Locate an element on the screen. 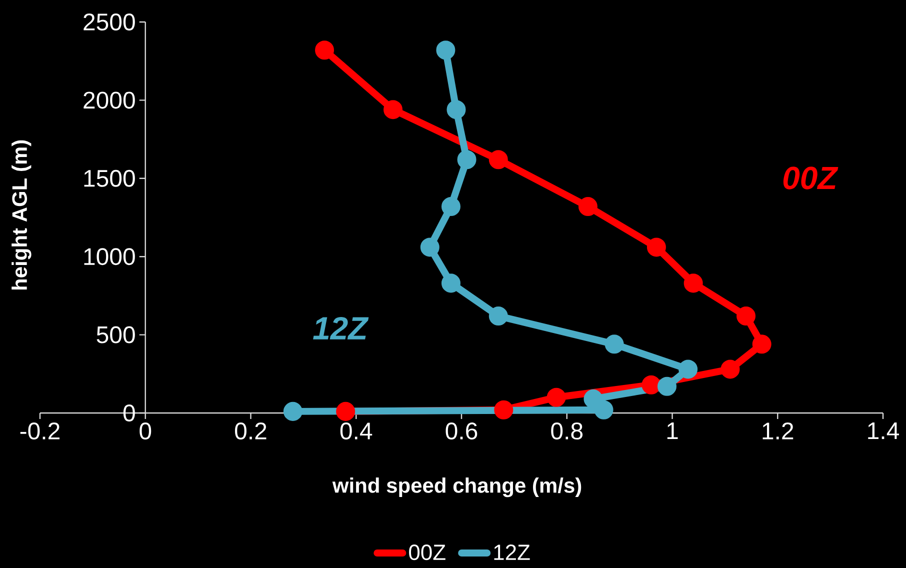  x-tick-label: 0.4 is located at coordinates (356, 431).